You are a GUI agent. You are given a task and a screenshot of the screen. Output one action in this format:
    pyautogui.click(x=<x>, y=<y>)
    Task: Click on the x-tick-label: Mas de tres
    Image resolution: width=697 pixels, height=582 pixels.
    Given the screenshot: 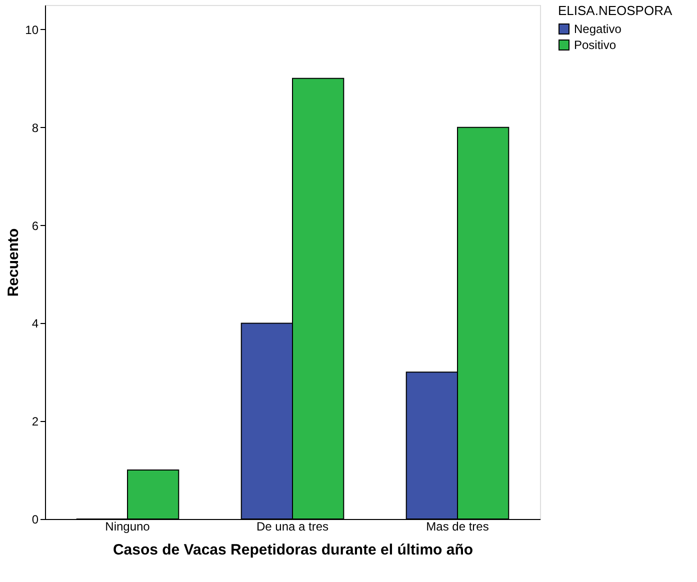 What is the action you would take?
    pyautogui.click(x=457, y=527)
    